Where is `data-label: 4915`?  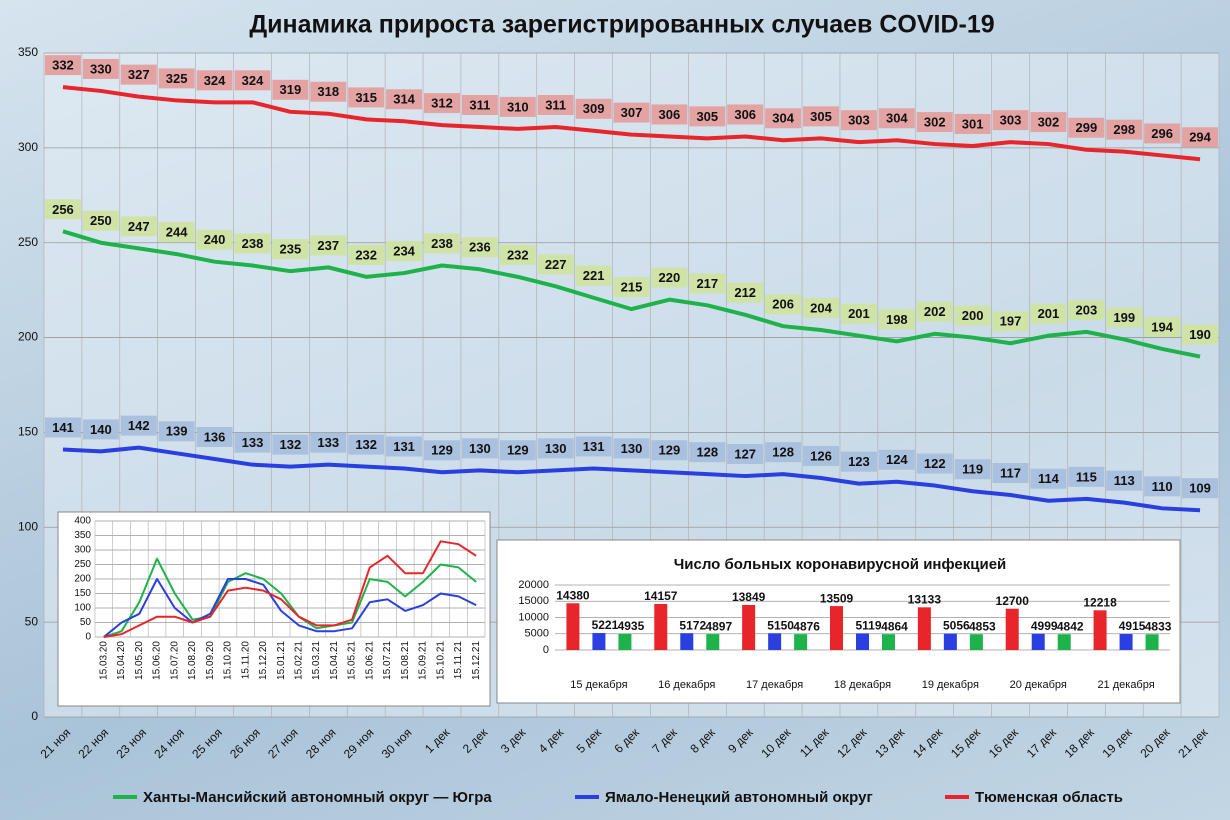
data-label: 4915 is located at coordinates (1132, 626).